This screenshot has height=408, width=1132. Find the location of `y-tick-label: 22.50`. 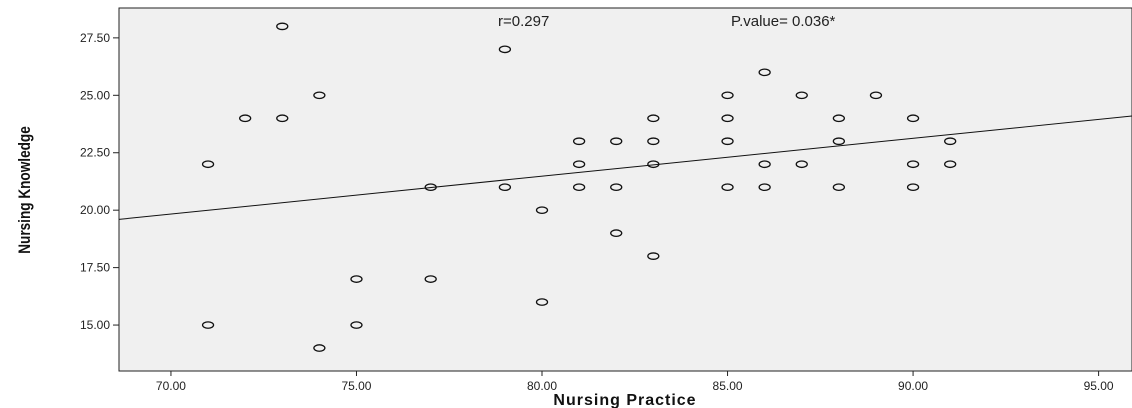

y-tick-label: 22.50 is located at coordinates (95, 153).